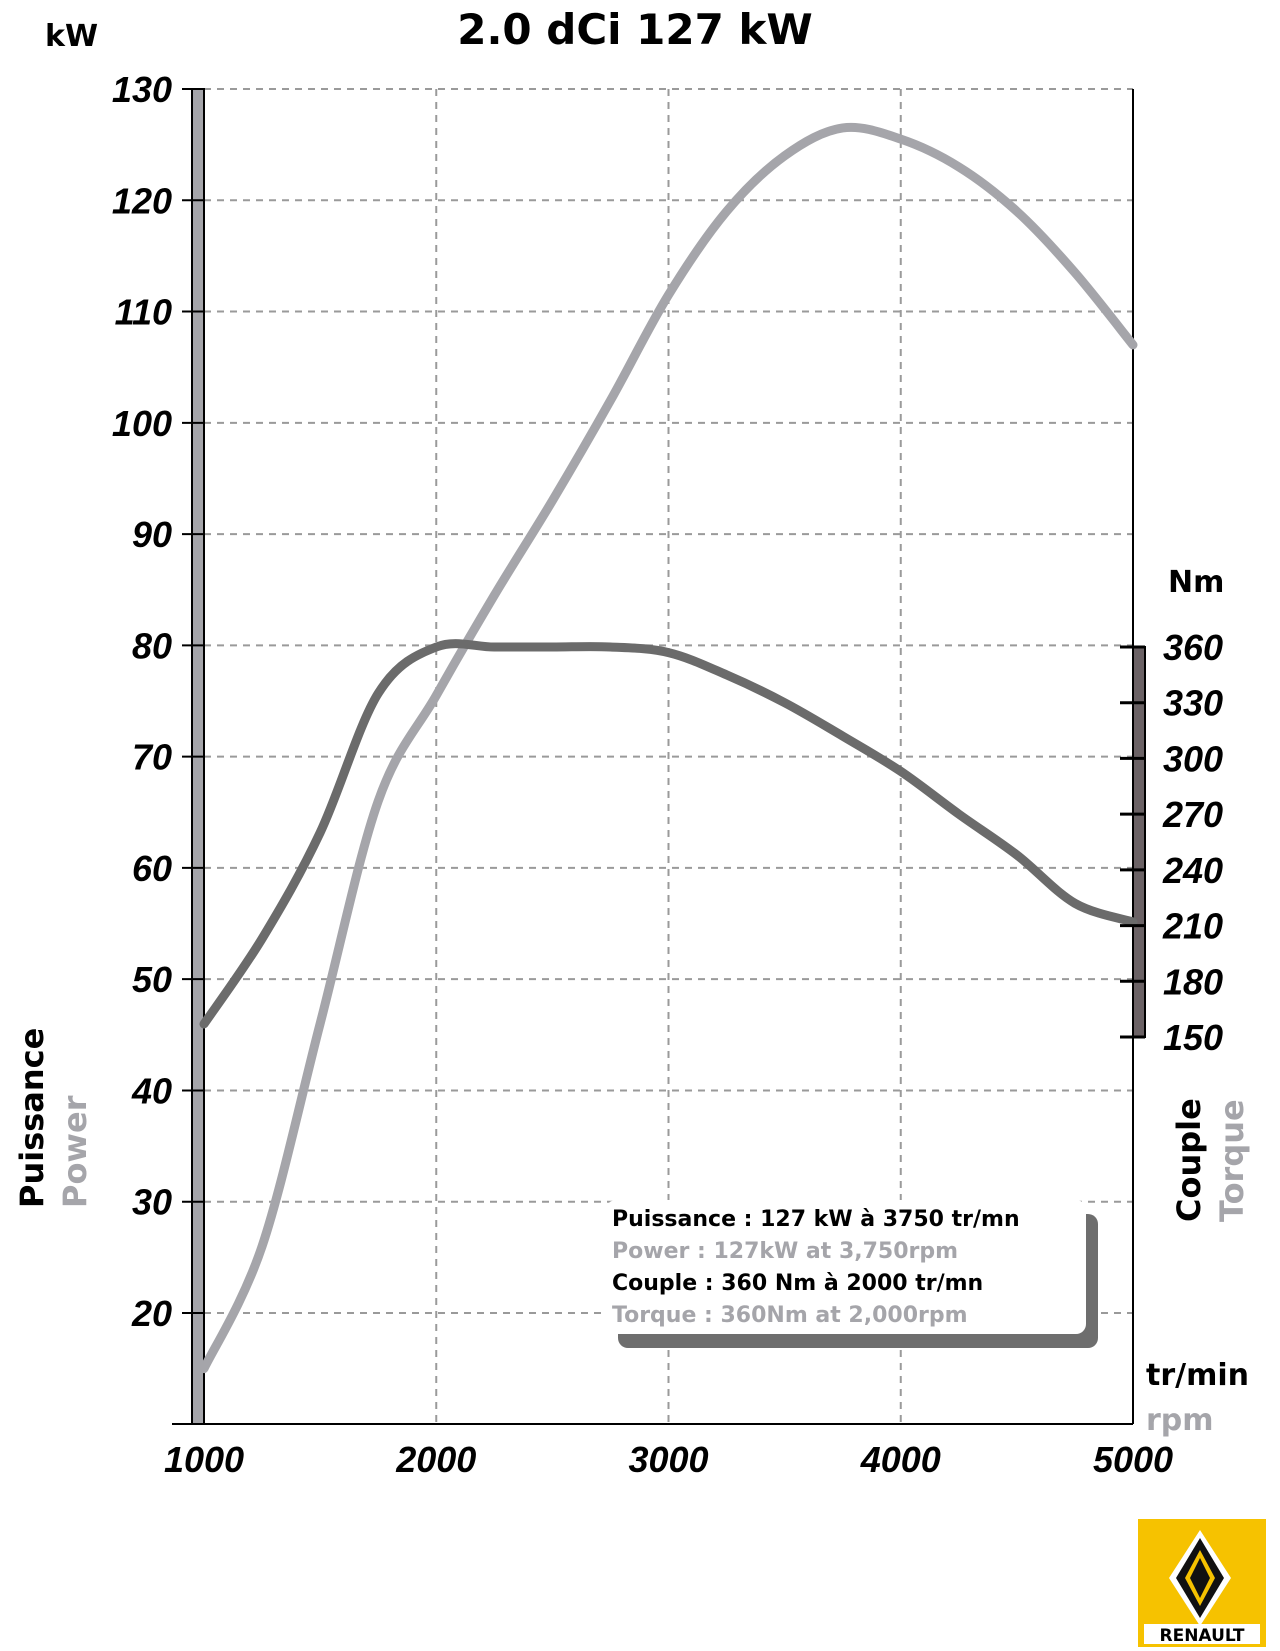 The width and height of the screenshot is (1280, 1651). Describe the element at coordinates (75, 1151) in the screenshot. I see `left-axis-label-alt: Power` at that location.